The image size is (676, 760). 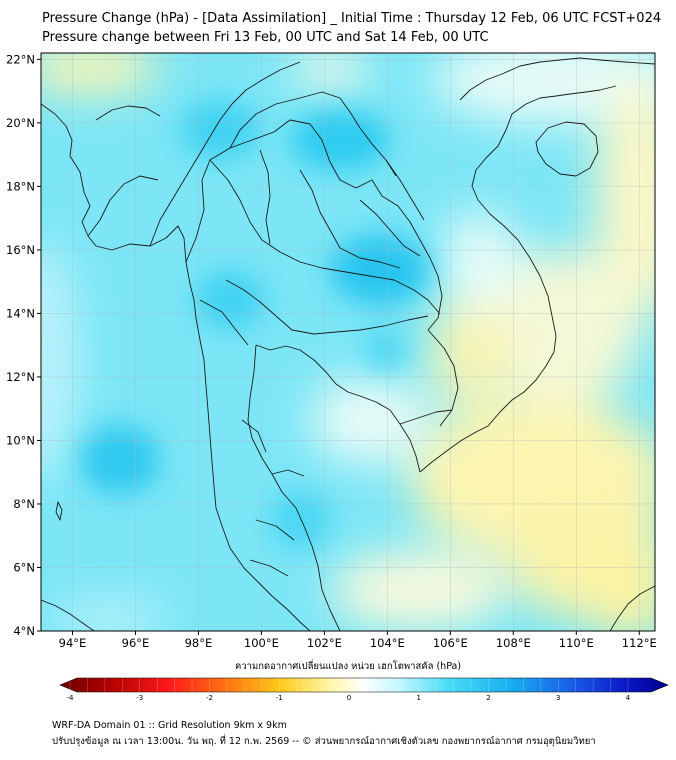 What do you see at coordinates (639, 643) in the screenshot?
I see `lon-tick-label: 112°E` at bounding box center [639, 643].